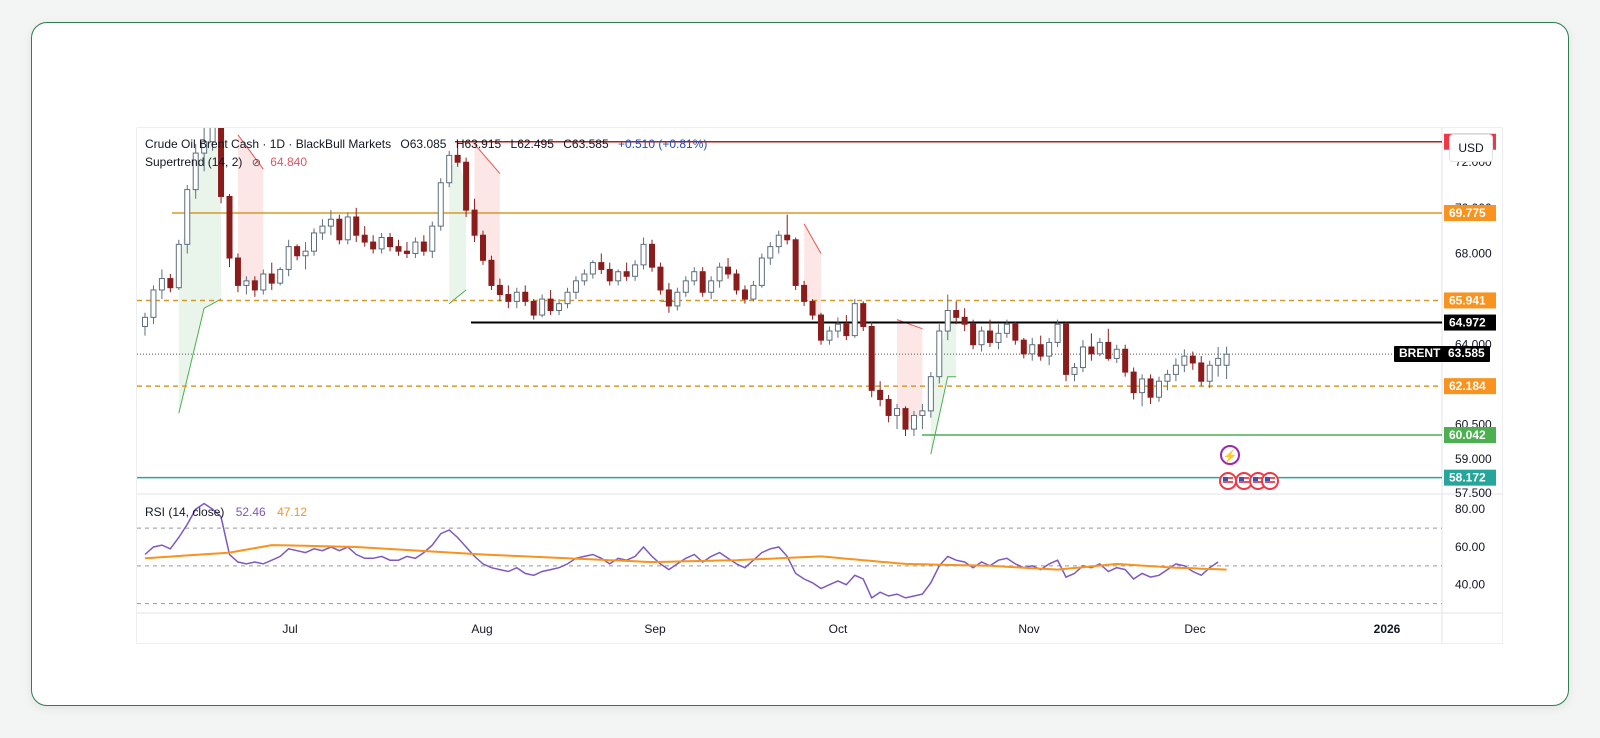  Describe the element at coordinates (458, 231) in the screenshot. I see `supertrend-up-fill` at that location.